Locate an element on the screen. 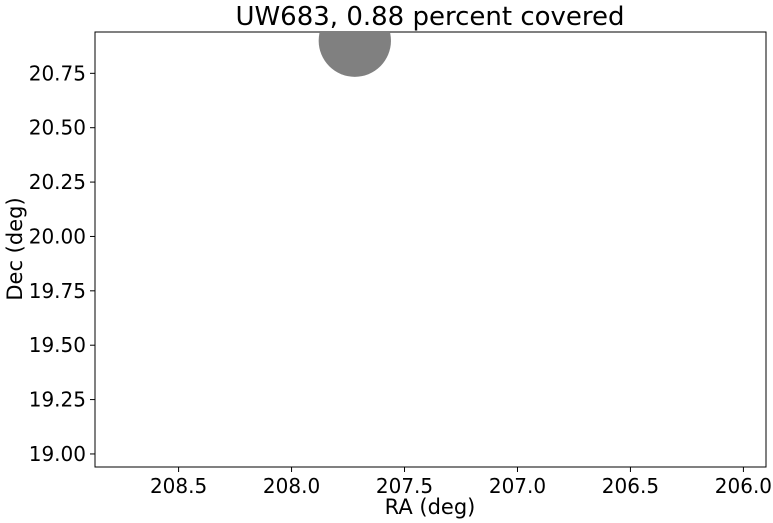  y-tick-label: 19.00 is located at coordinates (57, 454).